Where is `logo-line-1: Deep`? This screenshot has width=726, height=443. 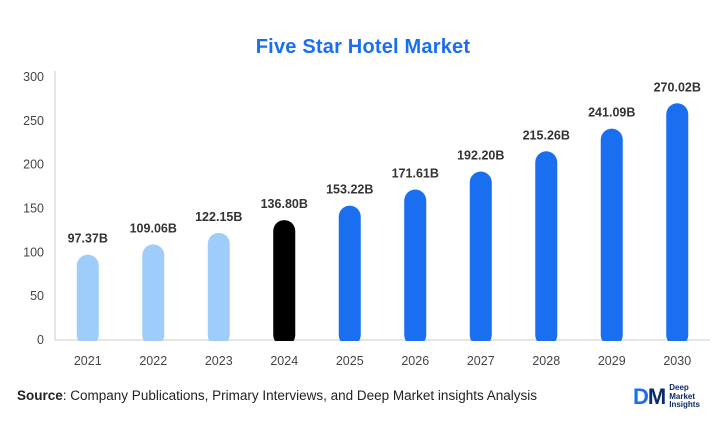
logo-line-1: Deep is located at coordinates (679, 387).